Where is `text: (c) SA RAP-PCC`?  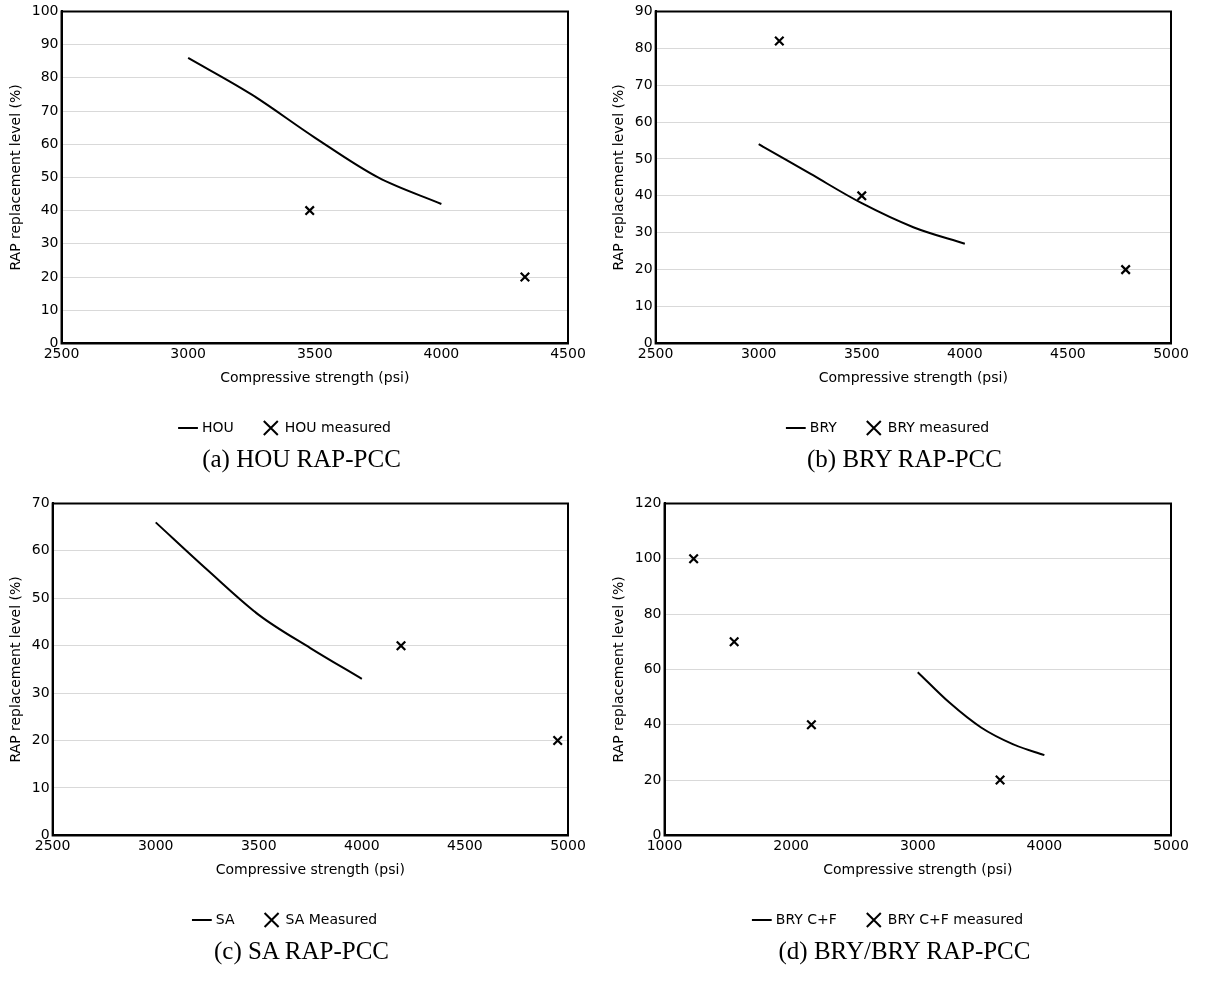 text: (c) SA RAP-PCC is located at coordinates (301, 951).